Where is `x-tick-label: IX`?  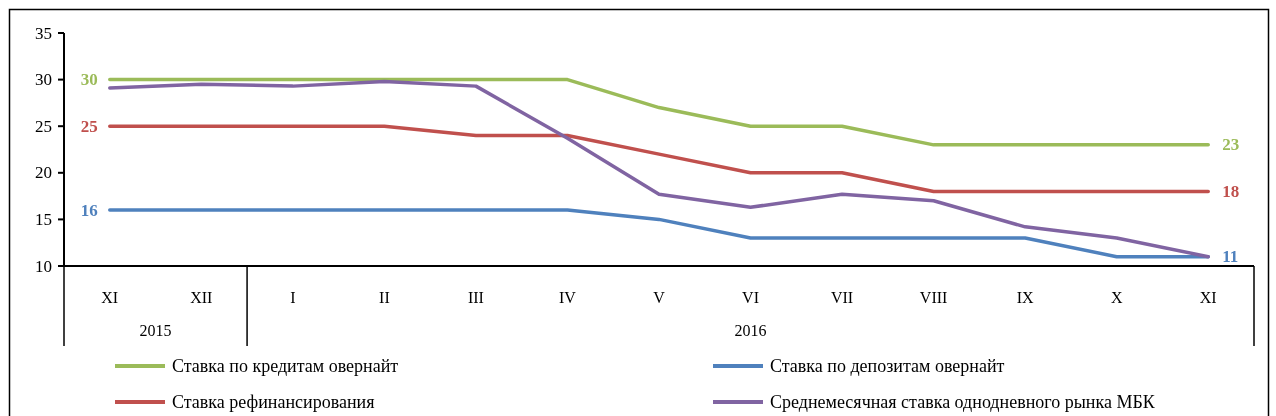
x-tick-label: IX is located at coordinates (1025, 297).